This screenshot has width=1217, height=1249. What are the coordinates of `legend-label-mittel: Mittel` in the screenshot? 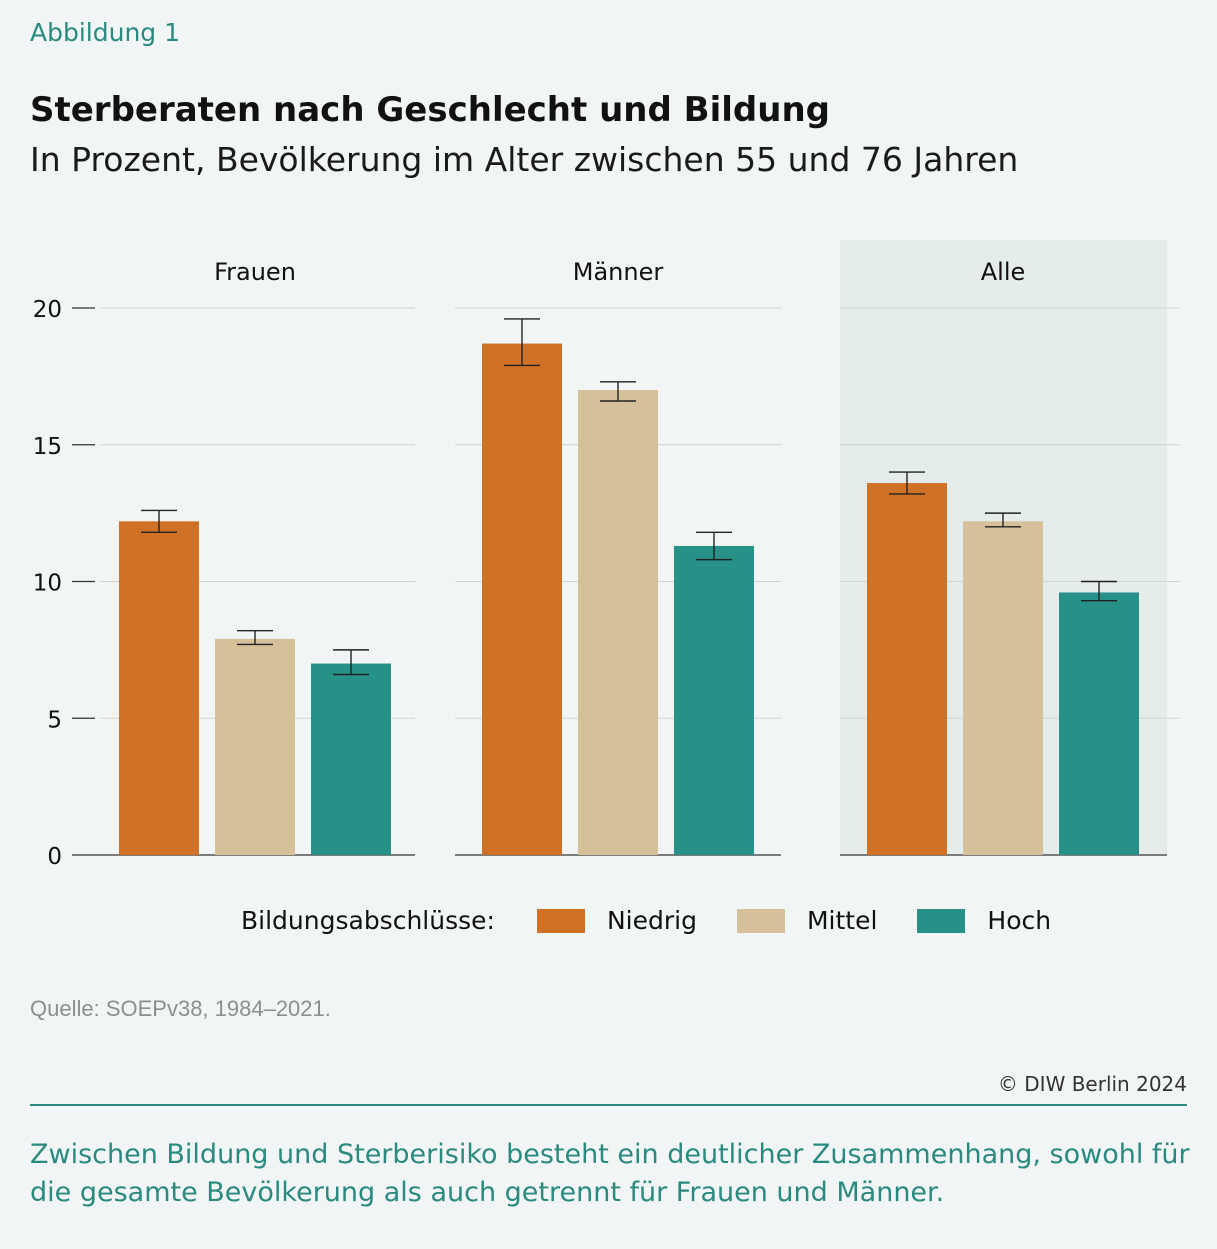 It's located at (842, 920).